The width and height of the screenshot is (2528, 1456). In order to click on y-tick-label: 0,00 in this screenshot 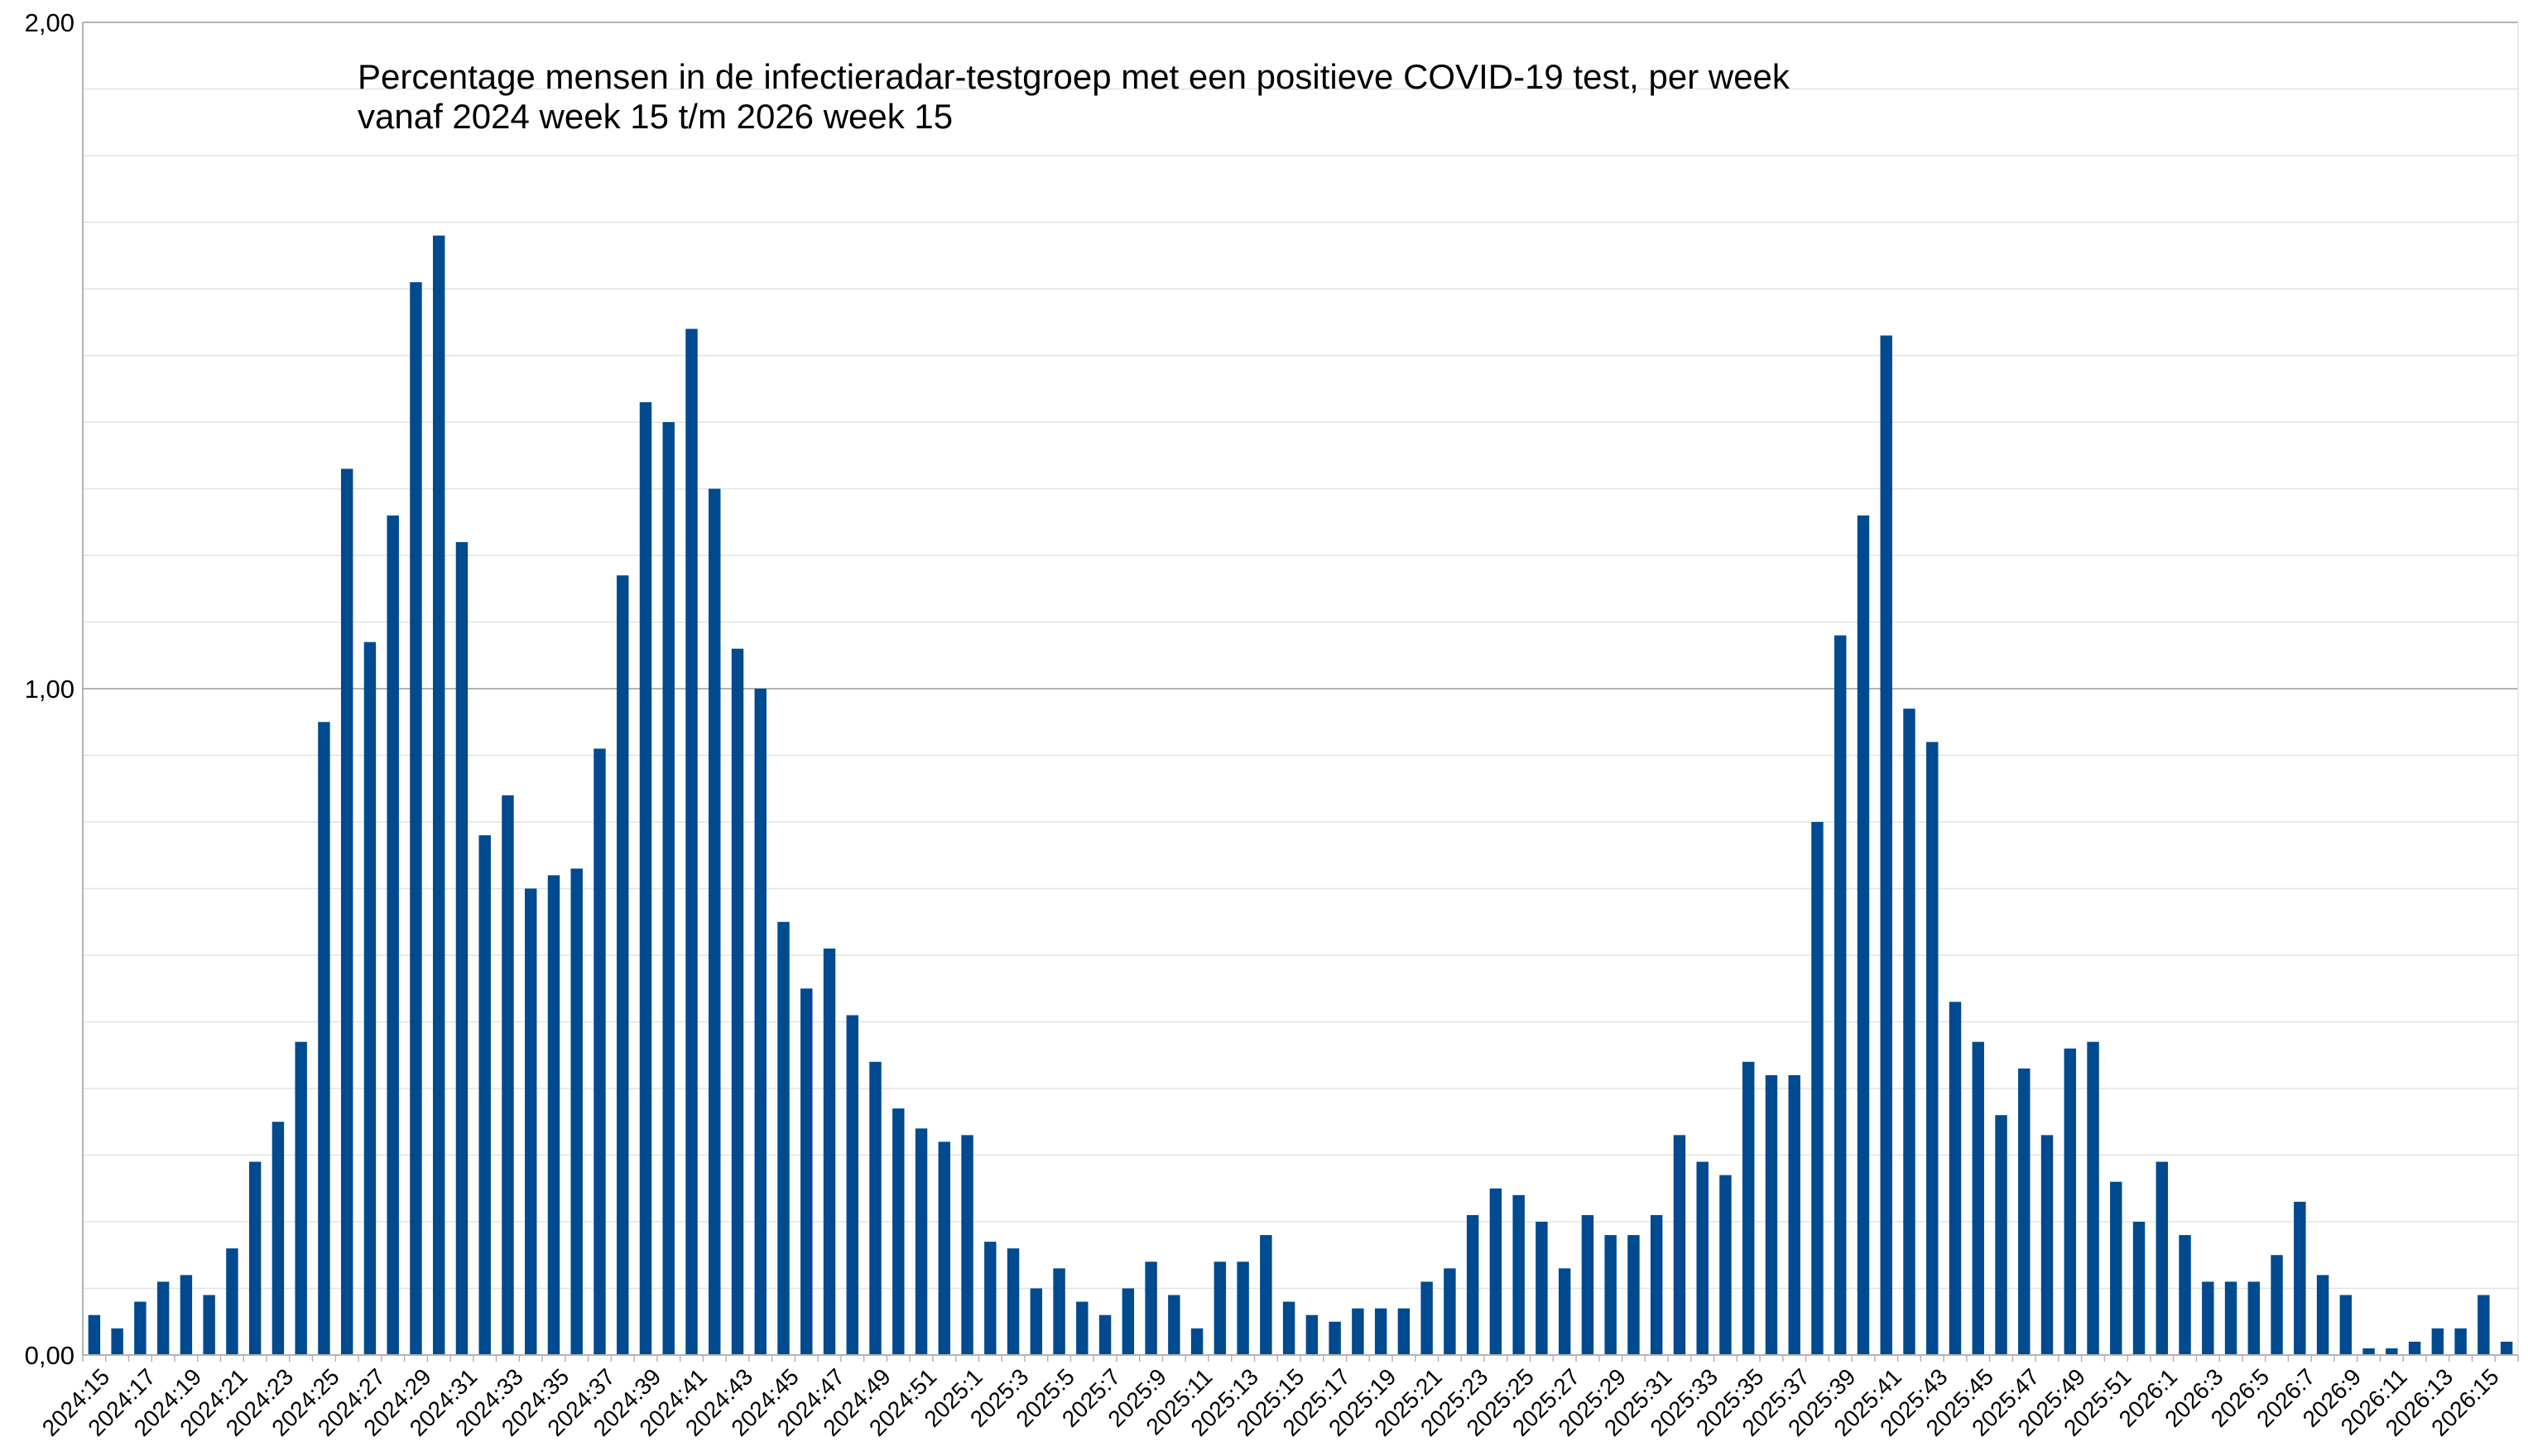, I will do `click(49, 1355)`.